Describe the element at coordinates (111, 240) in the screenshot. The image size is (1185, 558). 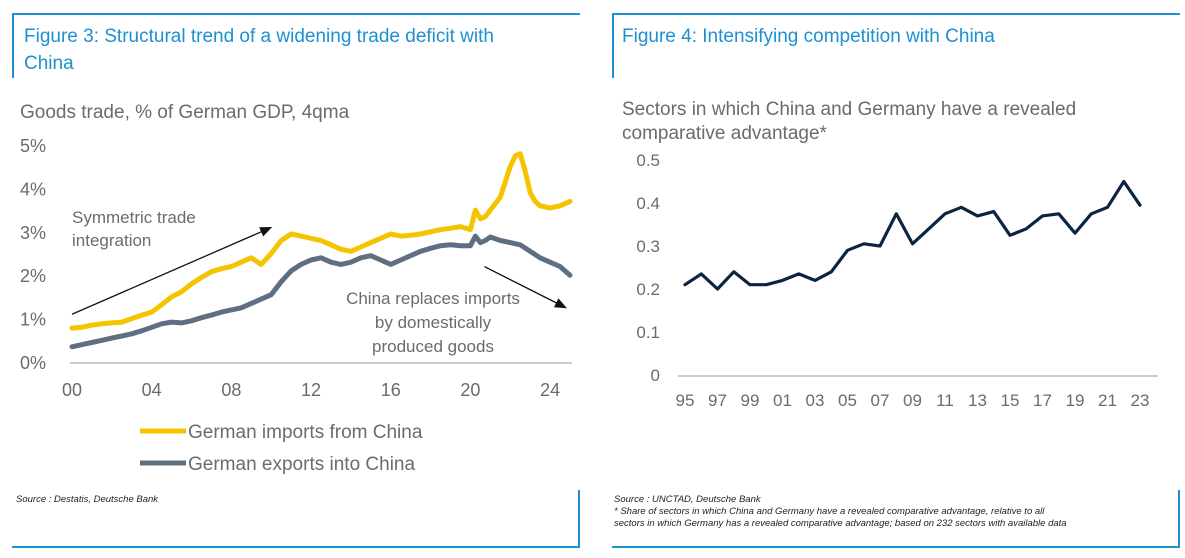
I see `annotation-symmetric-line2: integration` at that location.